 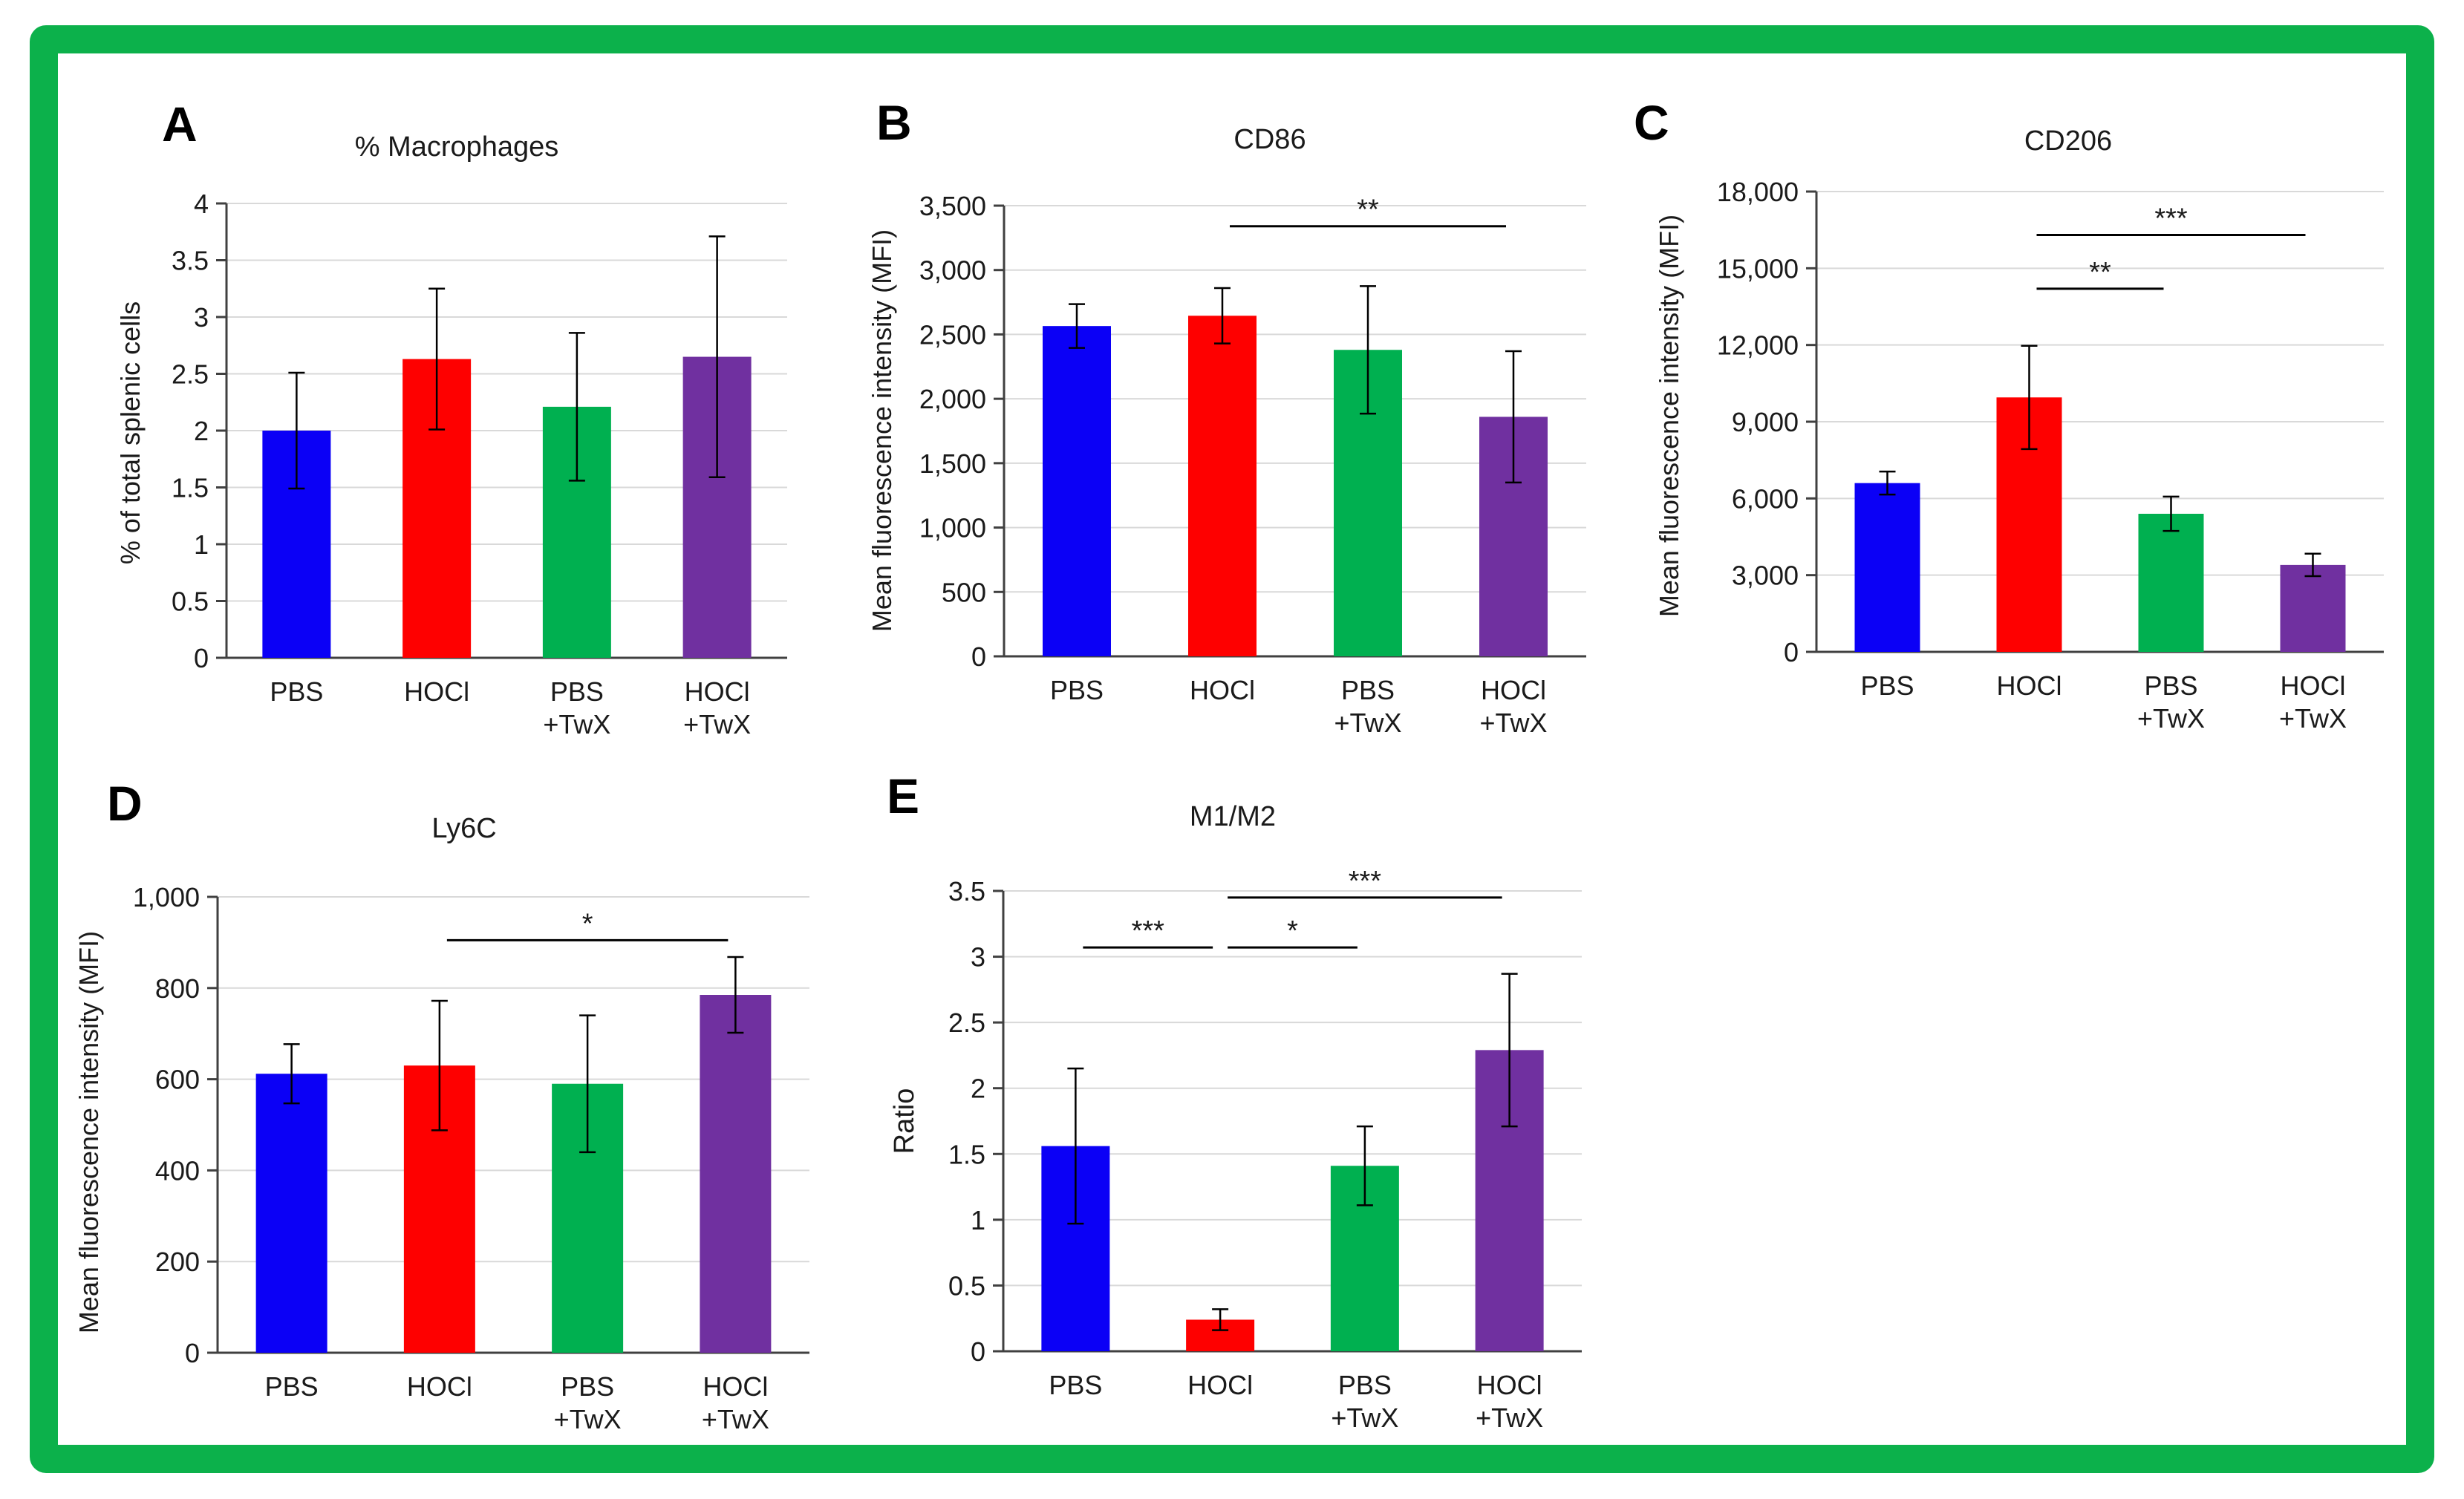 I want to click on panel-label-a: A, so click(x=180, y=124).